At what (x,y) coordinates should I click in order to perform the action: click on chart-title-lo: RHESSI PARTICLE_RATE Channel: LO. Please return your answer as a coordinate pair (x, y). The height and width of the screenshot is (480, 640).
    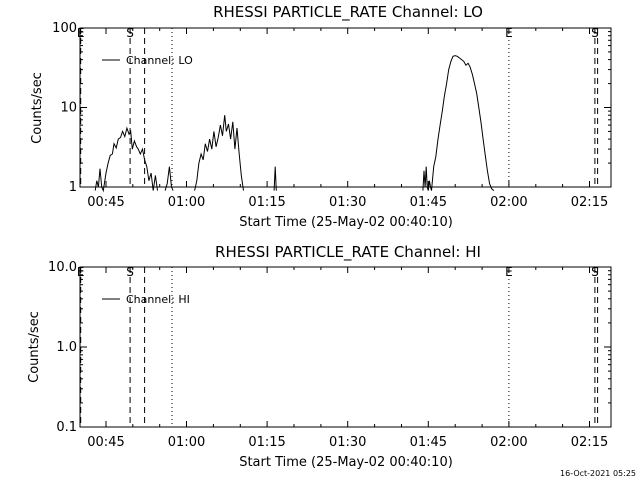
    Looking at the image, I should click on (348, 12).